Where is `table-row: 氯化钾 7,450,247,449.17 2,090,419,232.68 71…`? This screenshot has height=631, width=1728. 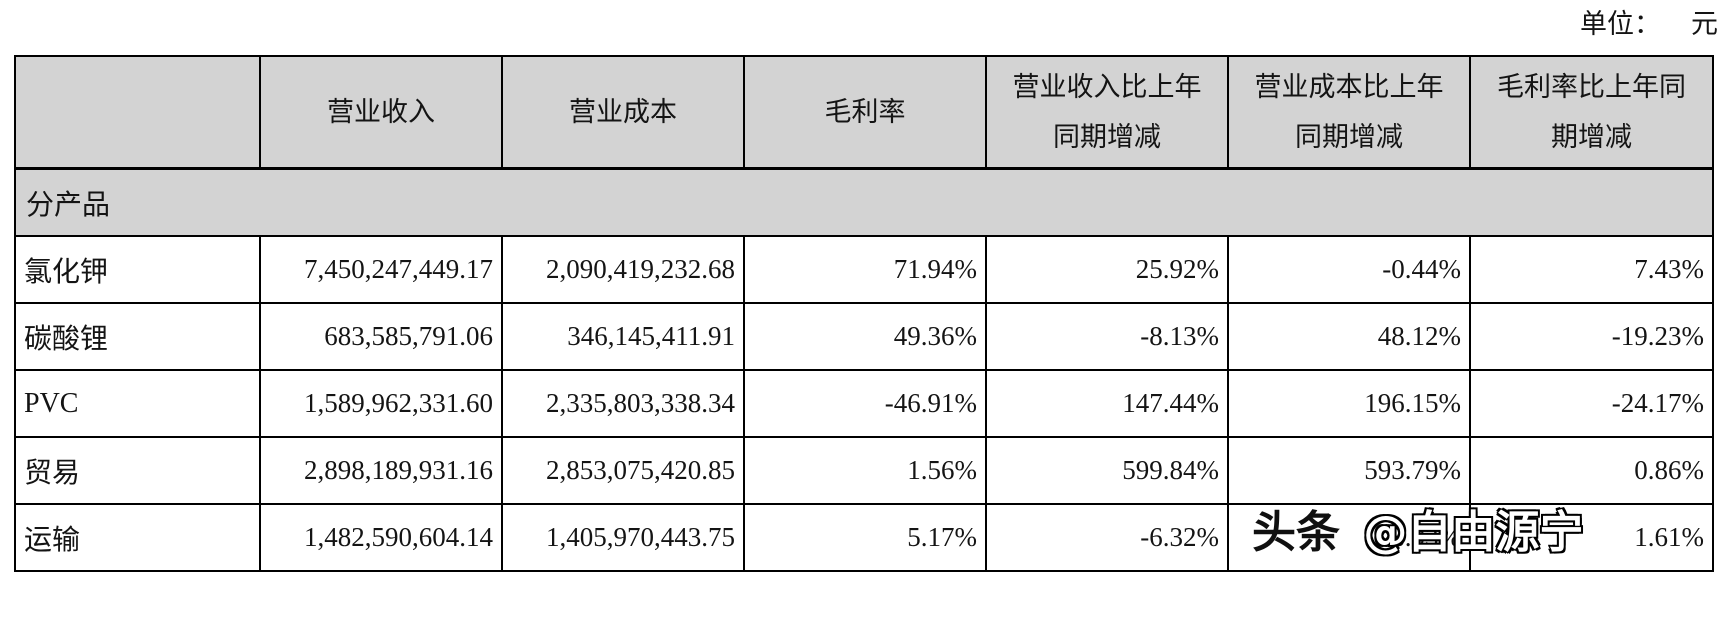
table-row: 氯化钾 7,450,247,449.17 2,090,419,232.68 71… is located at coordinates (864, 269).